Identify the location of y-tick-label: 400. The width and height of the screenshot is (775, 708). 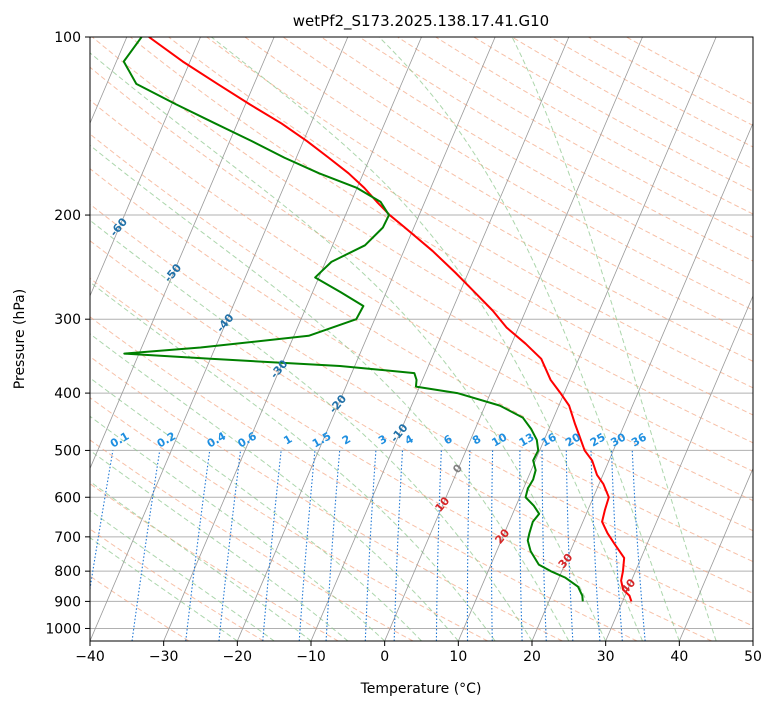
(67, 394).